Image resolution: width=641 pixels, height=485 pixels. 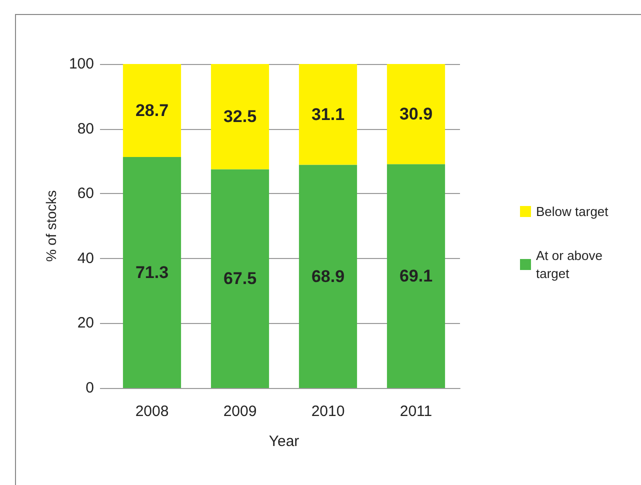 What do you see at coordinates (416, 411) in the screenshot?
I see `x-tick-label: 2011` at bounding box center [416, 411].